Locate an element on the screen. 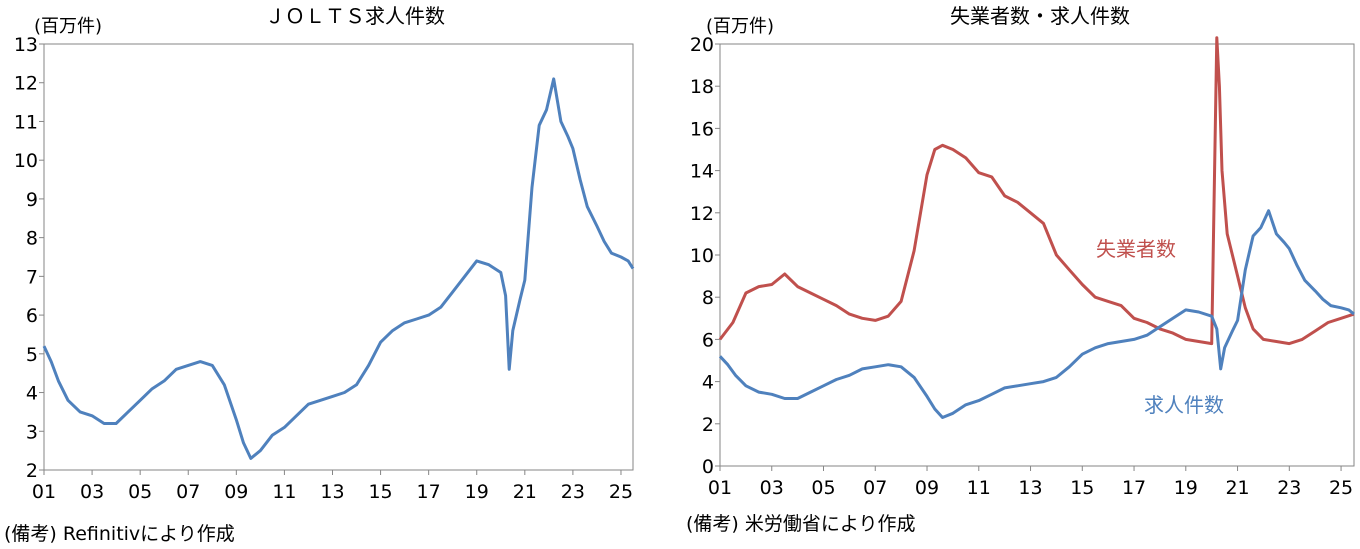 This screenshot has height=549, width=1360. left-unit-label: (百万件) is located at coordinates (68, 26).